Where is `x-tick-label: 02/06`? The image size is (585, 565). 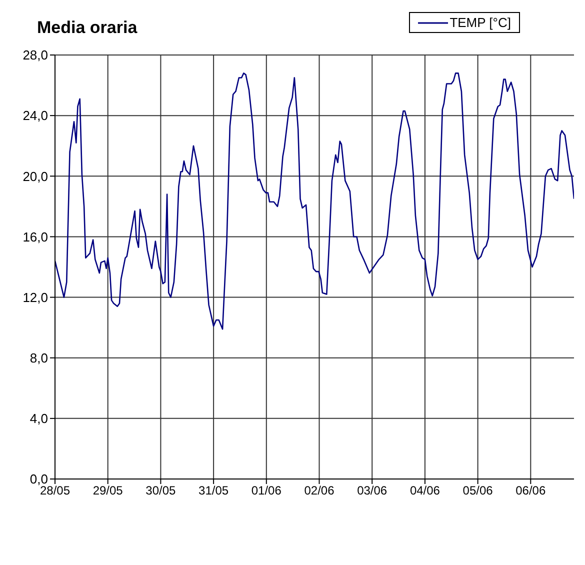 x-tick-label: 02/06 is located at coordinates (319, 491).